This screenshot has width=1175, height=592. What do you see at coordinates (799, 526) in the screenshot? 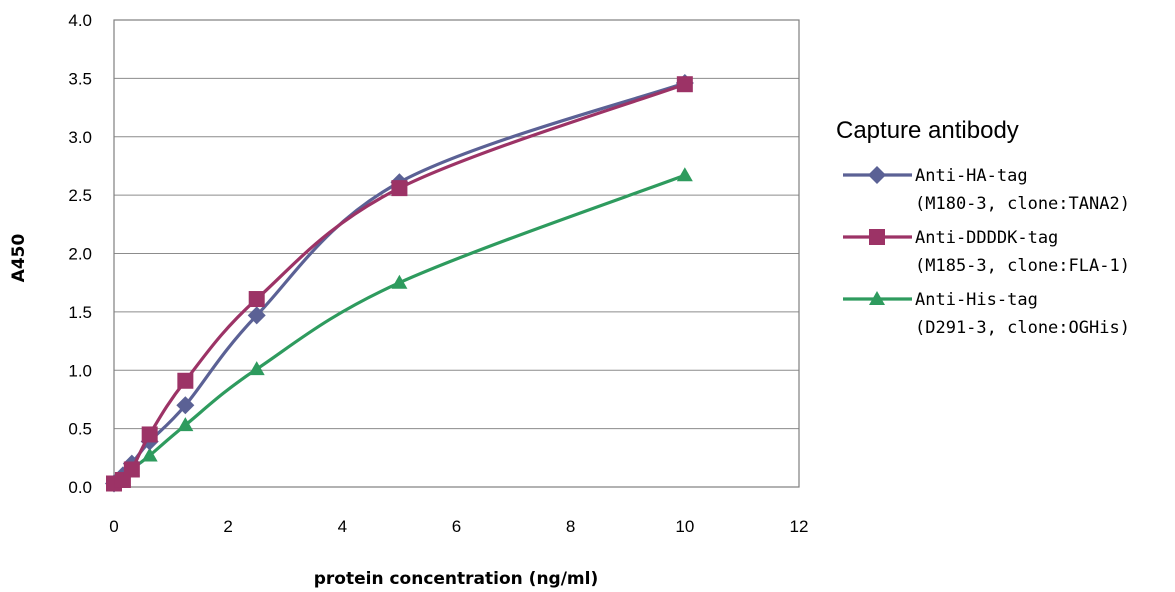
I see `x-tick-label: 12` at bounding box center [799, 526].